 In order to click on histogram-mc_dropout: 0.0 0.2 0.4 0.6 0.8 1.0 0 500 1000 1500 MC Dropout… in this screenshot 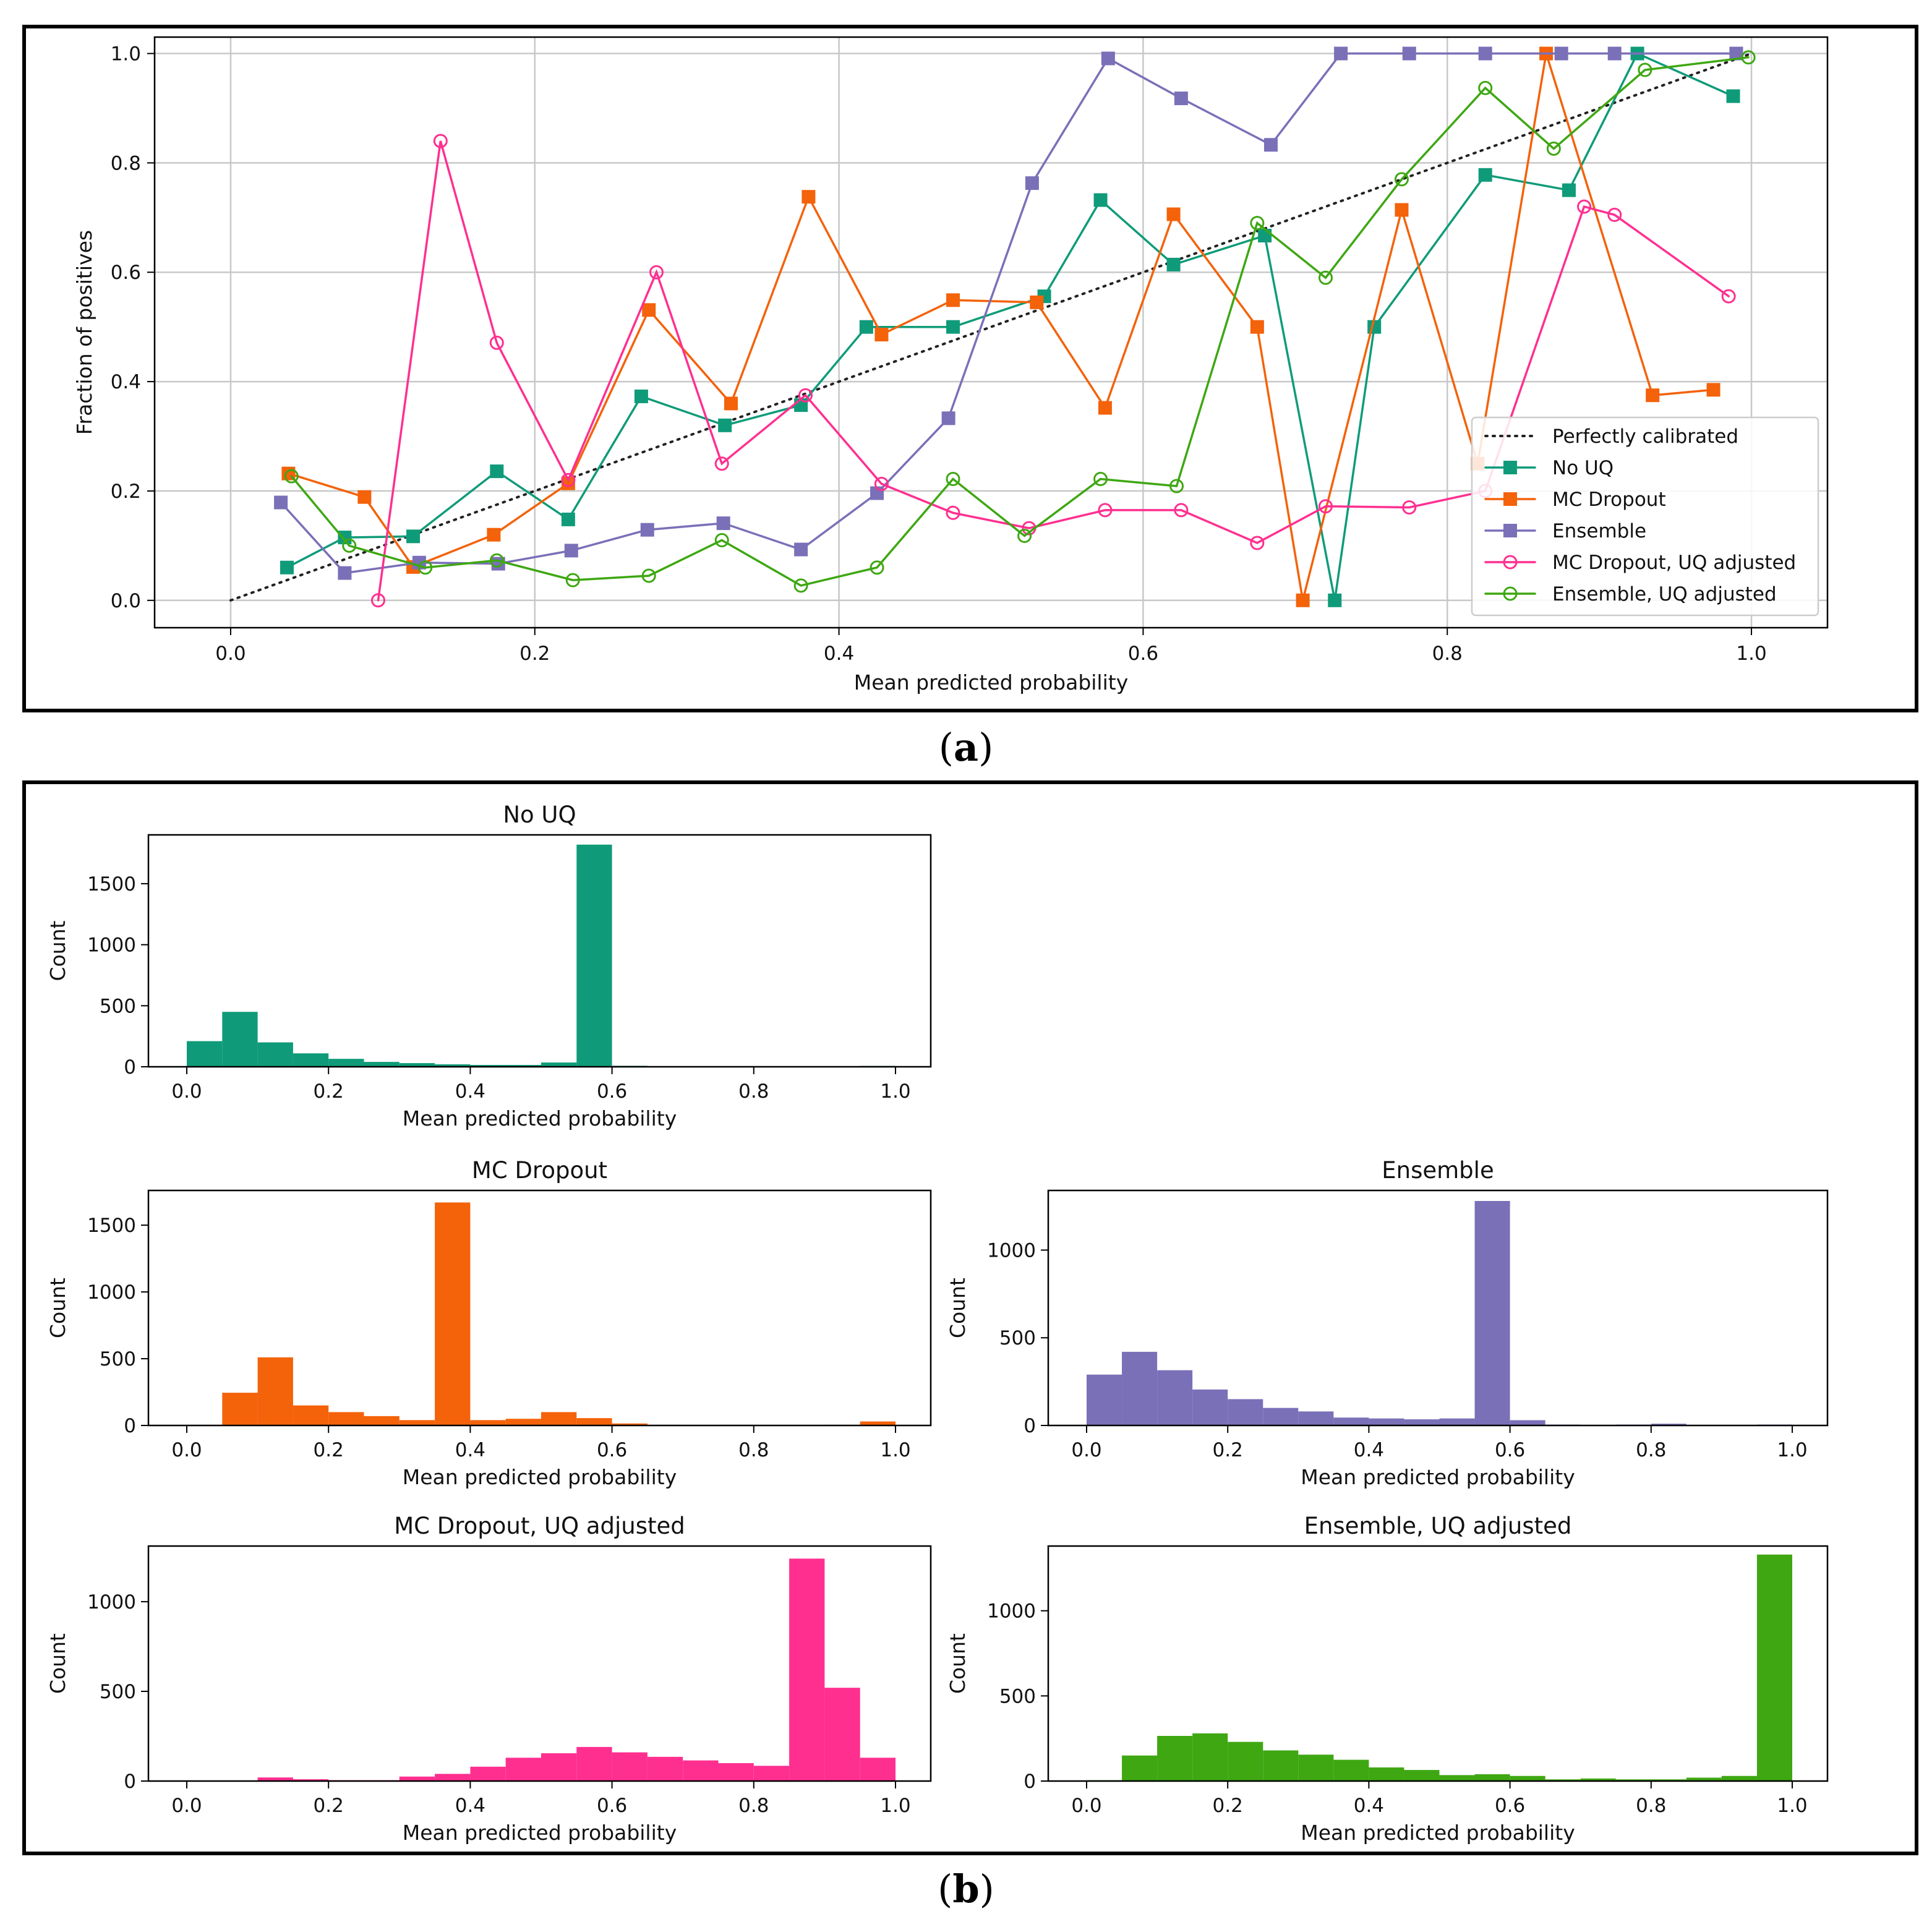, I will do `click(489, 1323)`.